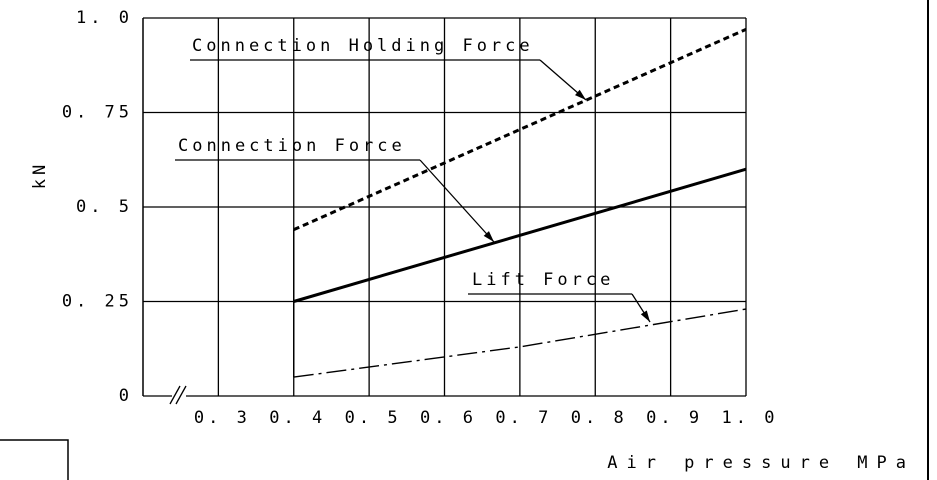 The width and height of the screenshot is (937, 480). What do you see at coordinates (599, 418) in the screenshot?
I see `x-tick-label: 0. 8` at bounding box center [599, 418].